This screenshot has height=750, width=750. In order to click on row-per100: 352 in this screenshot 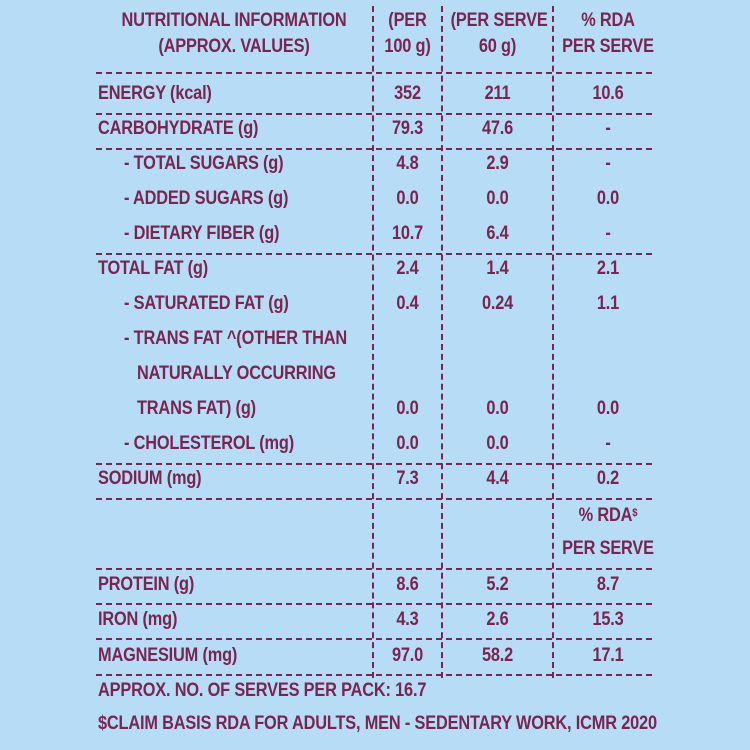, I will do `click(407, 93)`.